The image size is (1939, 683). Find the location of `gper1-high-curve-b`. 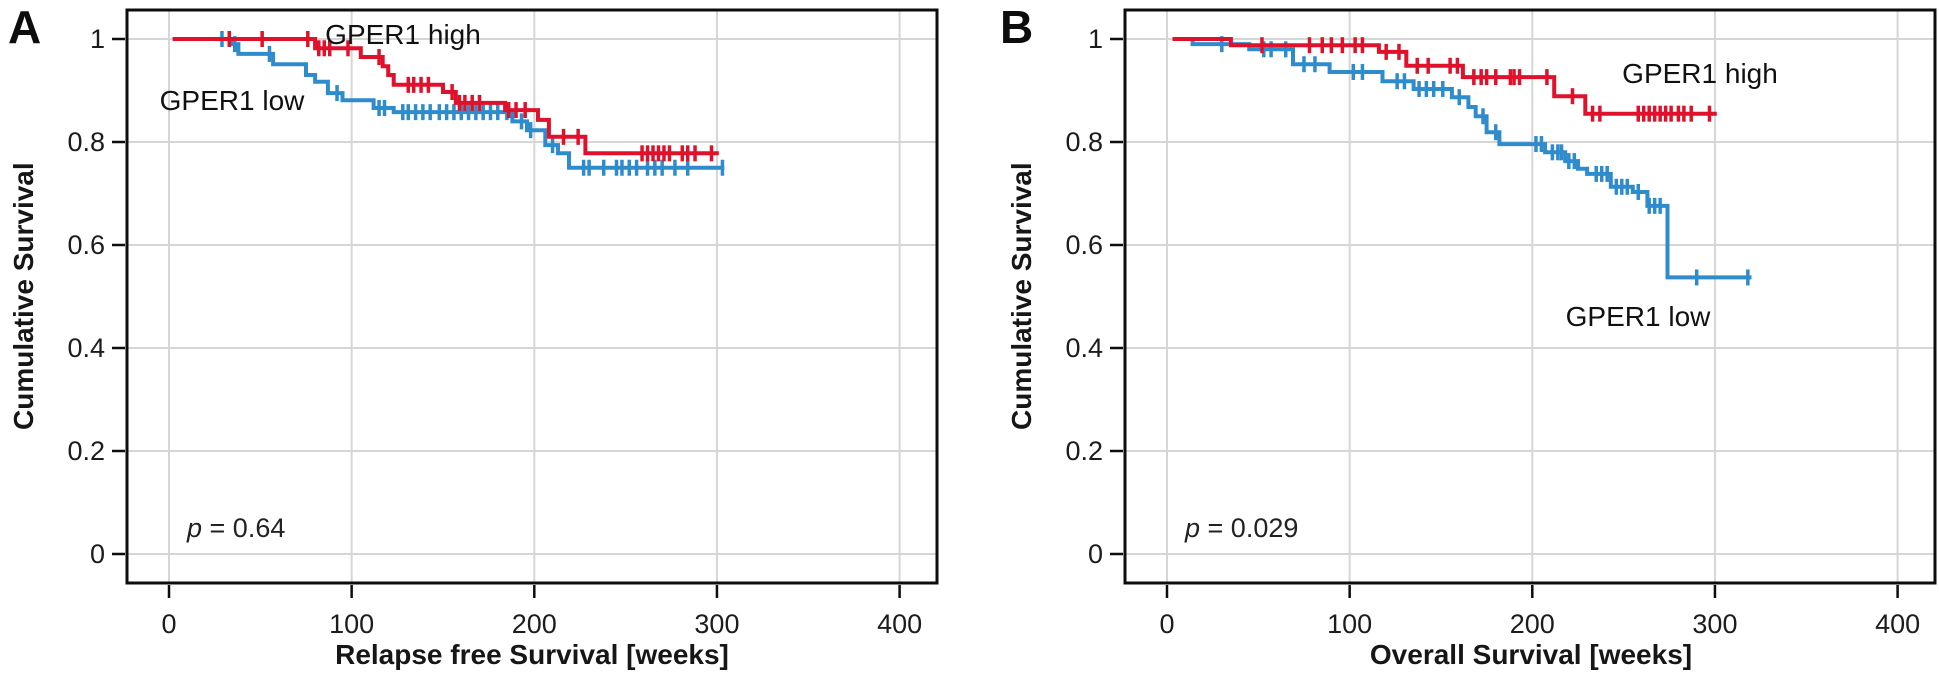

gper1-high-curve-b is located at coordinates (1444, 76).